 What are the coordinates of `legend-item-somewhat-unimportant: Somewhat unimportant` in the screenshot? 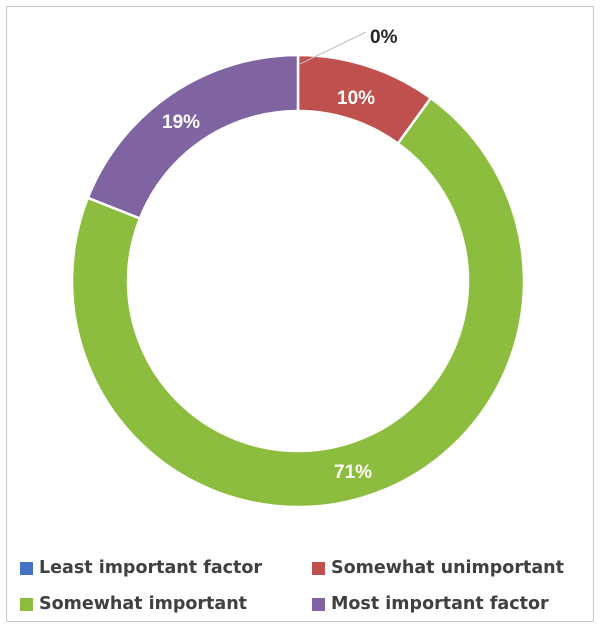 It's located at (438, 568).